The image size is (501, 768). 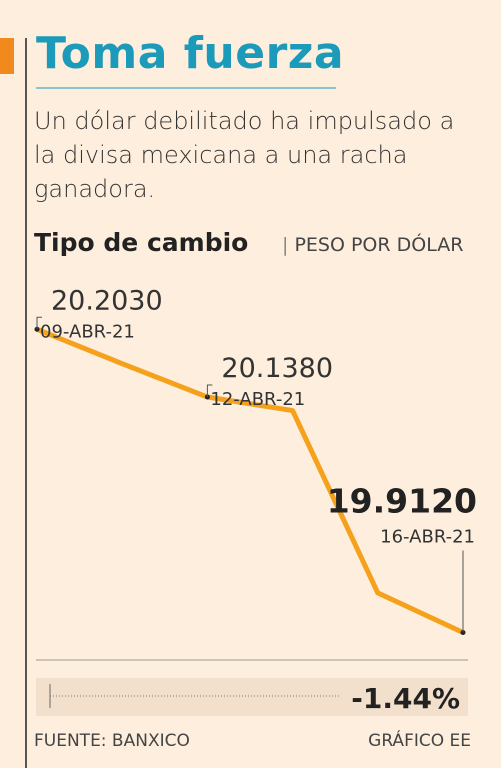 What do you see at coordinates (252, 697) in the screenshot?
I see `change-box` at bounding box center [252, 697].